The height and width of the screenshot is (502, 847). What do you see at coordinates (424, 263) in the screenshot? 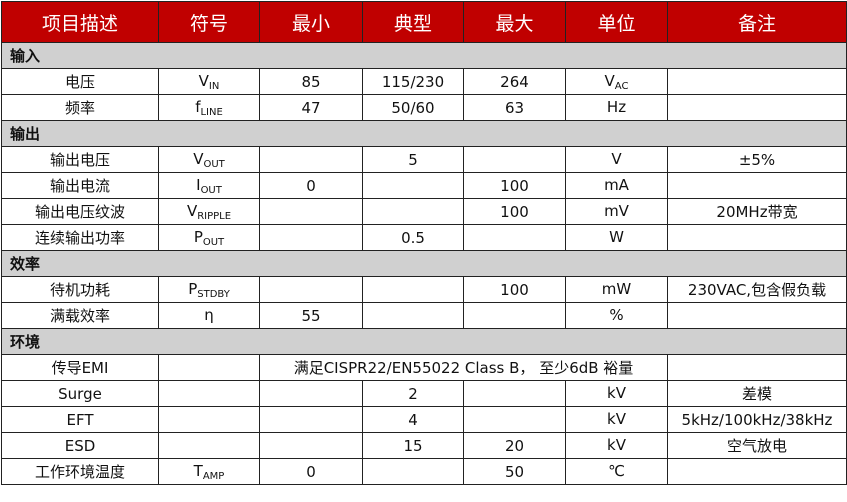
I see `section-title: 效率` at bounding box center [424, 263].